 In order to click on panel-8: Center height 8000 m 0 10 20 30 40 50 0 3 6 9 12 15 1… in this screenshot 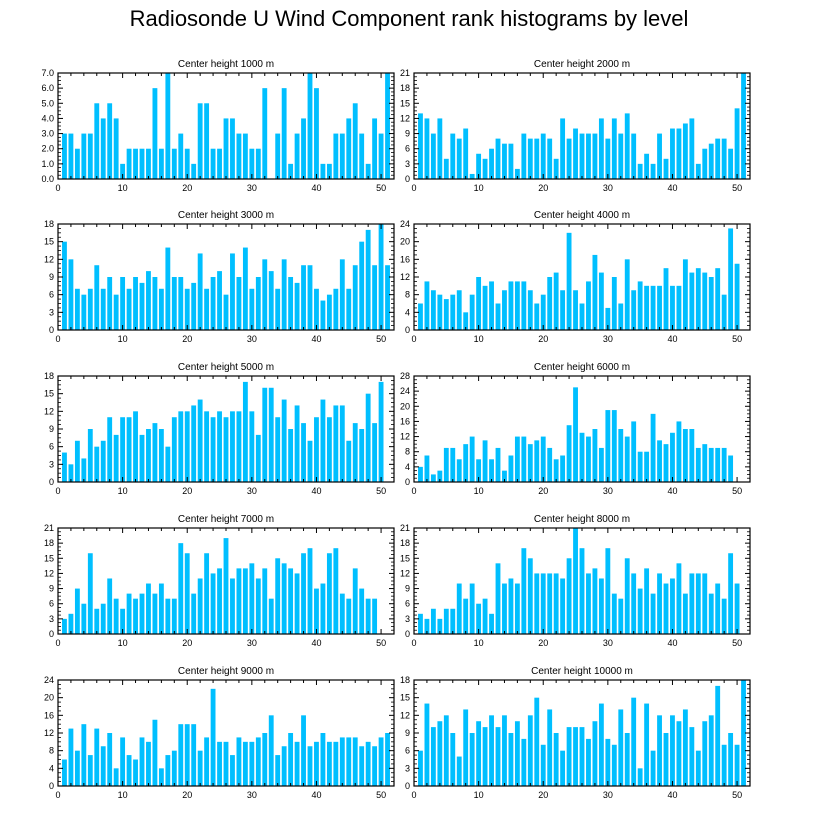, I will do `click(575, 581)`.